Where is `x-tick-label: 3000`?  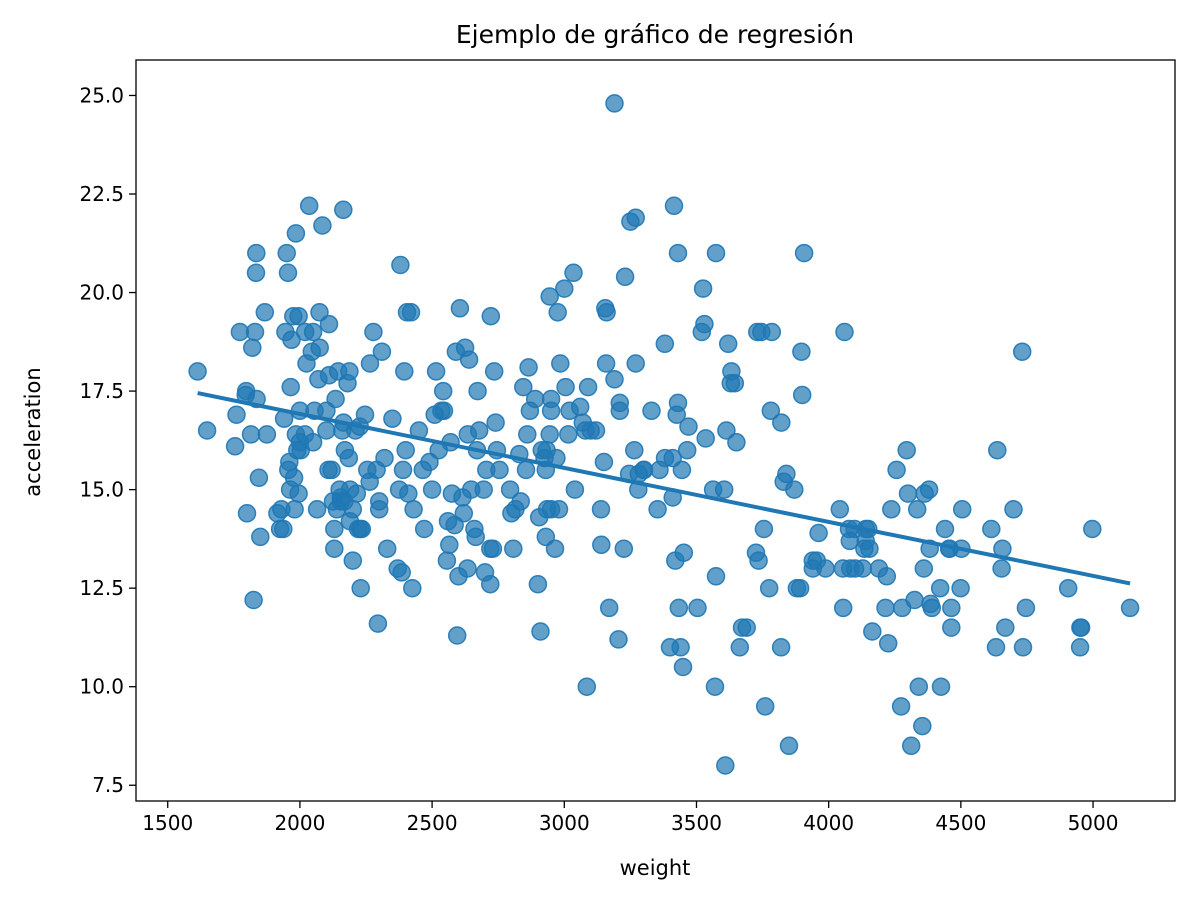 x-tick-label: 3000 is located at coordinates (564, 823).